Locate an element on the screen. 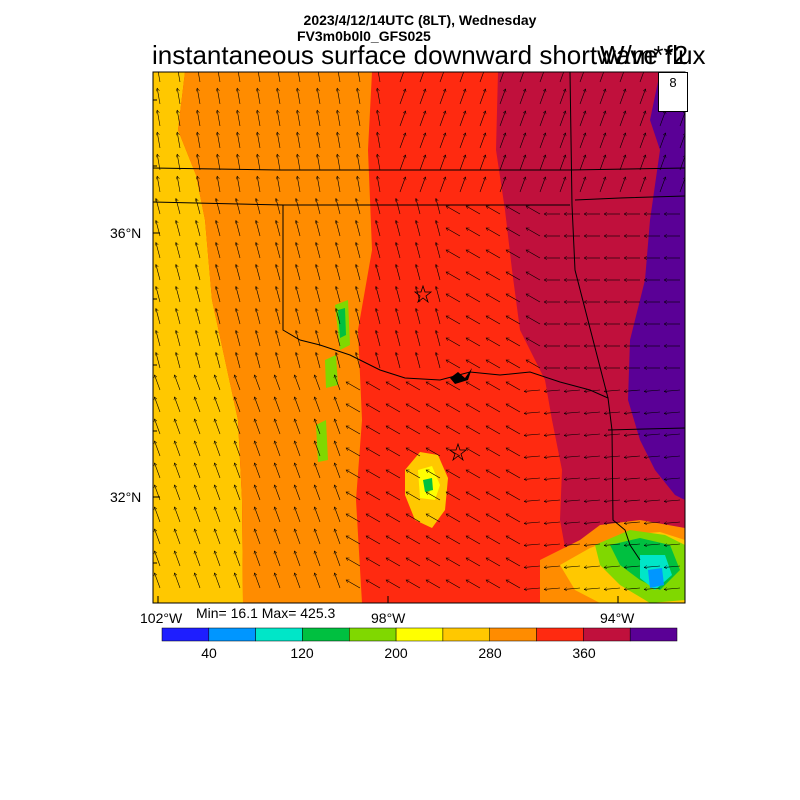 This screenshot has width=800, height=800. colorbar-label: 120 is located at coordinates (302, 653).